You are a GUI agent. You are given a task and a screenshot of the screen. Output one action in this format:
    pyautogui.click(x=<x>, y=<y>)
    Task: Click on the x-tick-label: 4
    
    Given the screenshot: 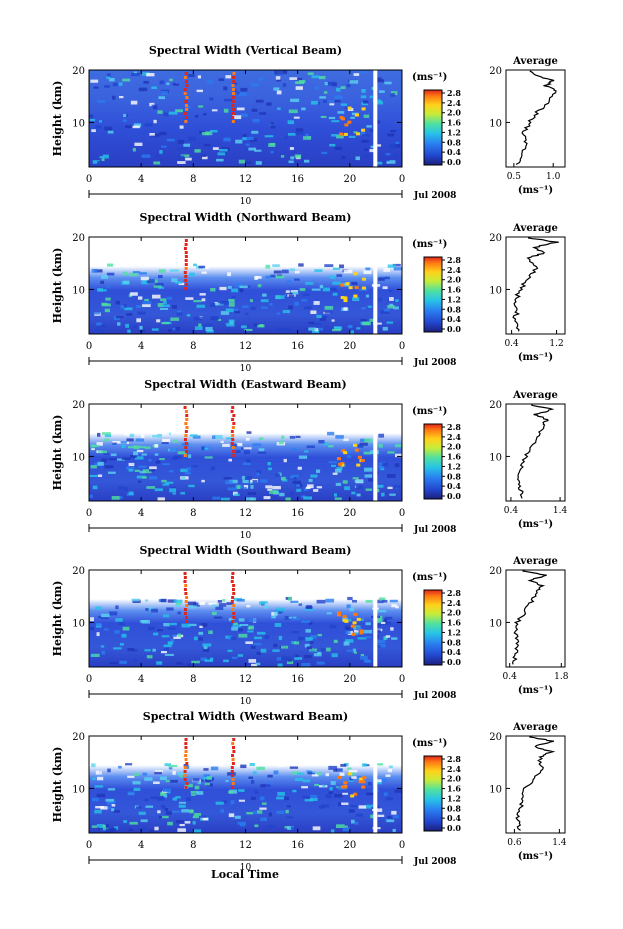 What is the action you would take?
    pyautogui.click(x=141, y=679)
    